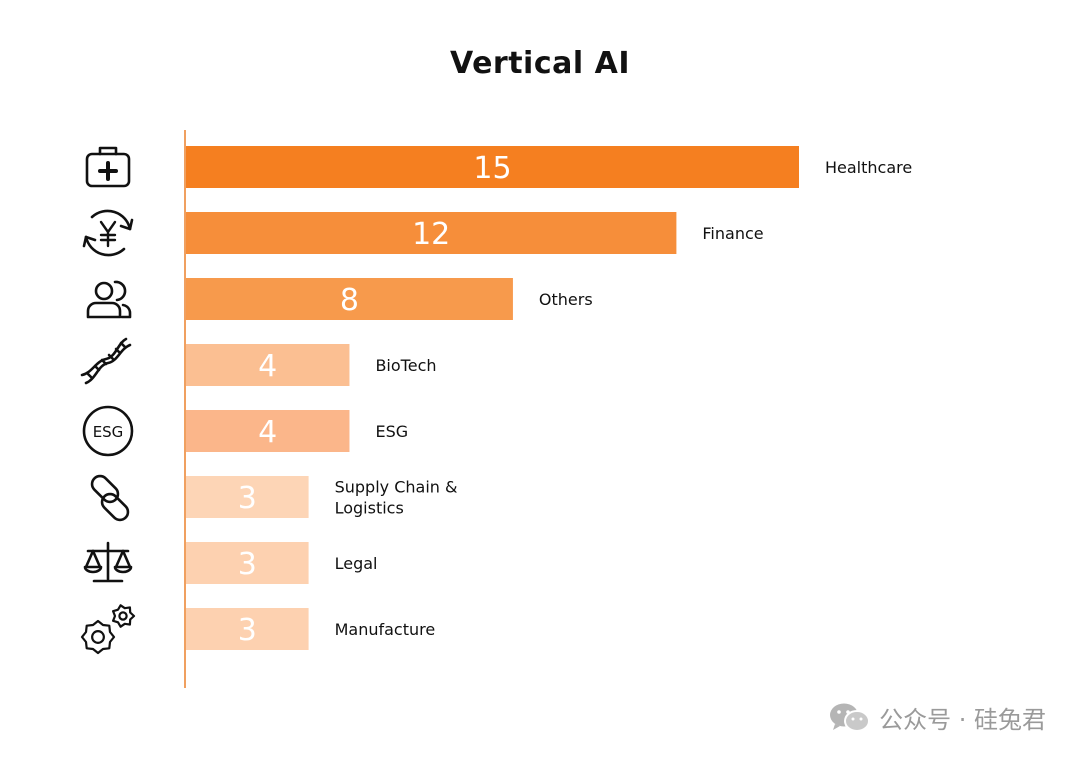 The width and height of the screenshot is (1080, 761). I want to click on gears-icon, so click(108, 629).